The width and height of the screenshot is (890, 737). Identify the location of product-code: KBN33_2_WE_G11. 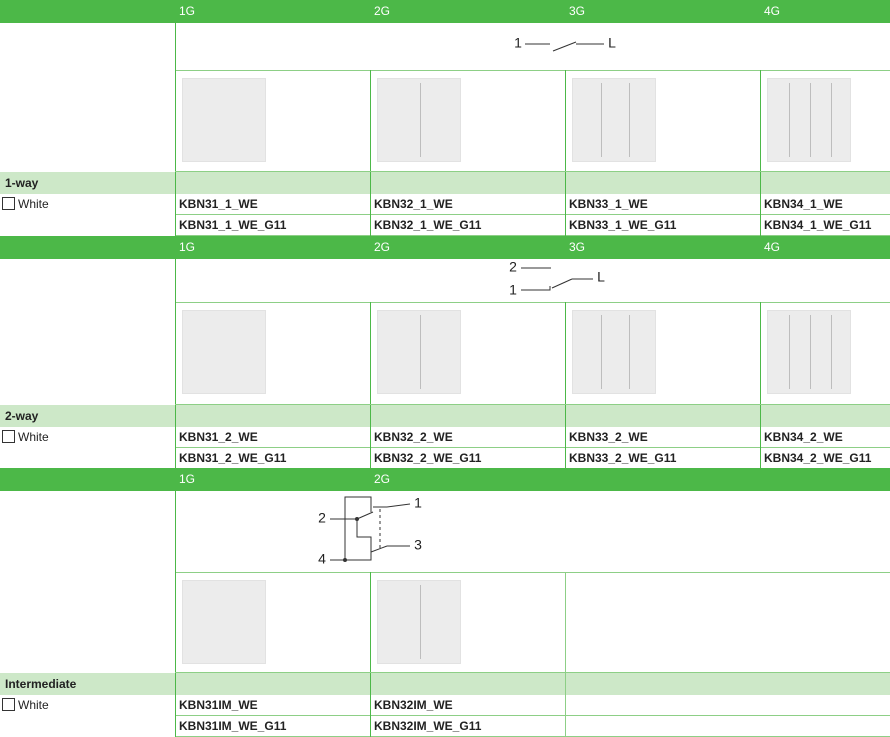
(623, 458).